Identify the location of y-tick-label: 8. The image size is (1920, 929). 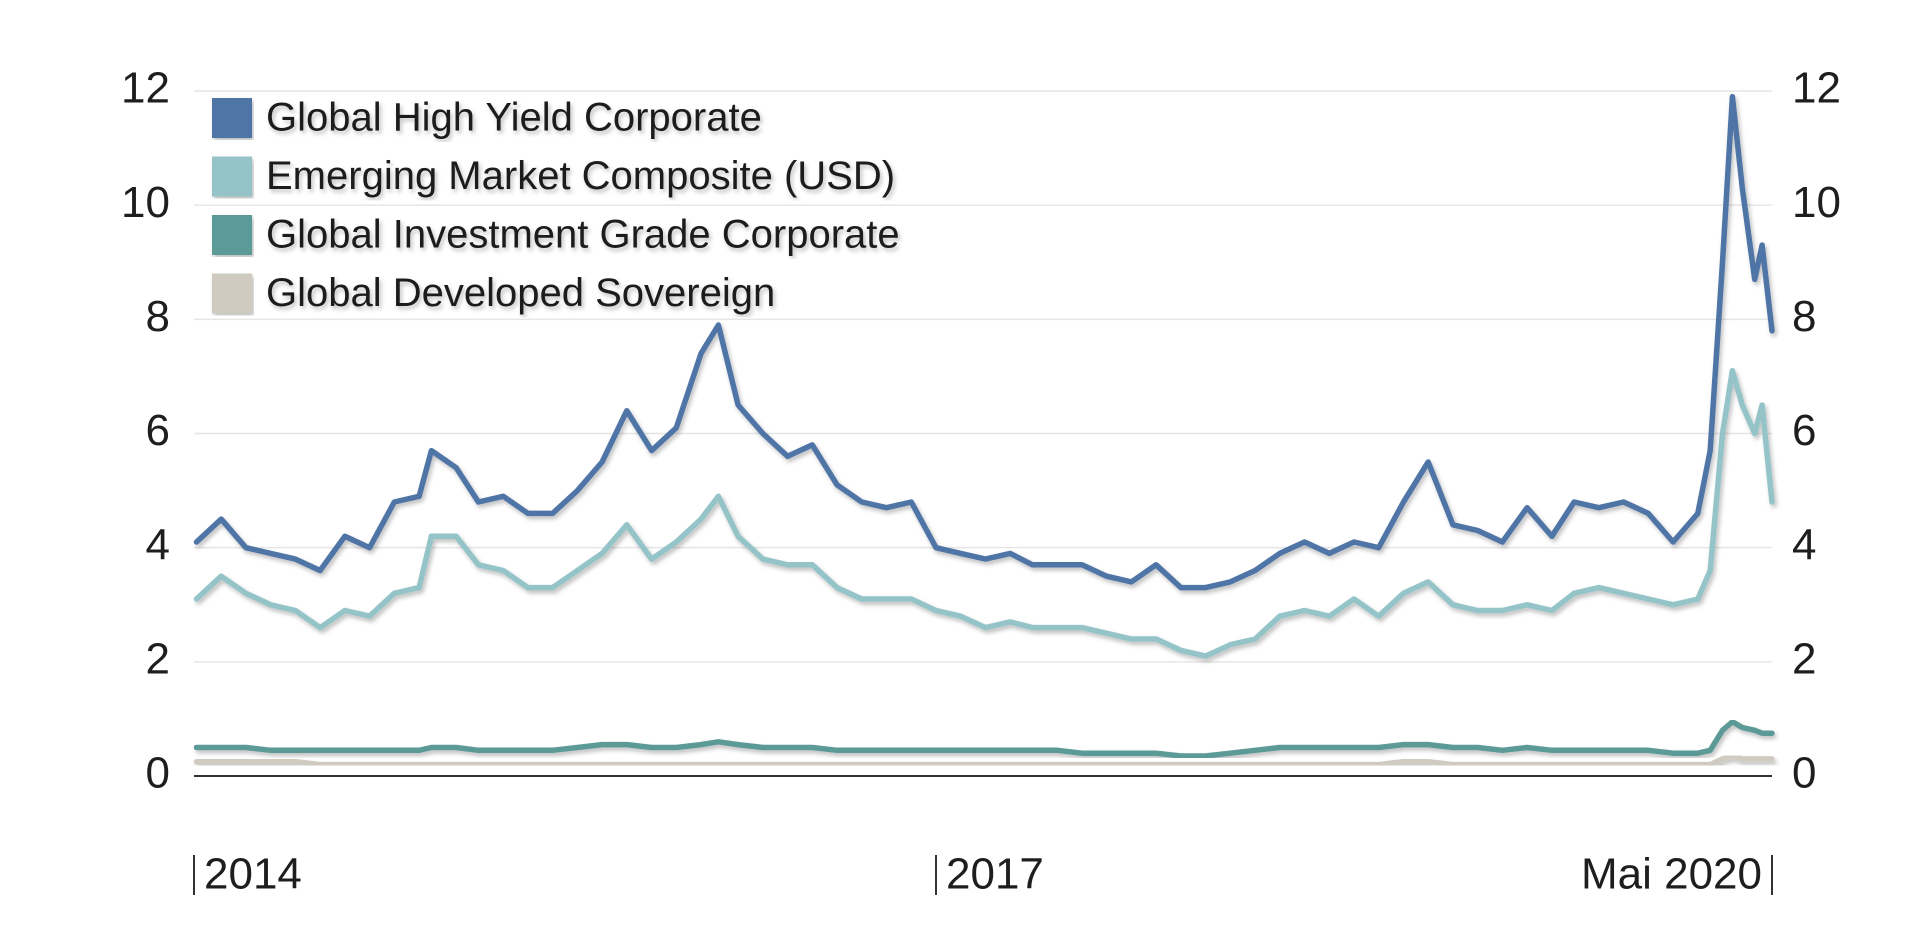
(158, 316).